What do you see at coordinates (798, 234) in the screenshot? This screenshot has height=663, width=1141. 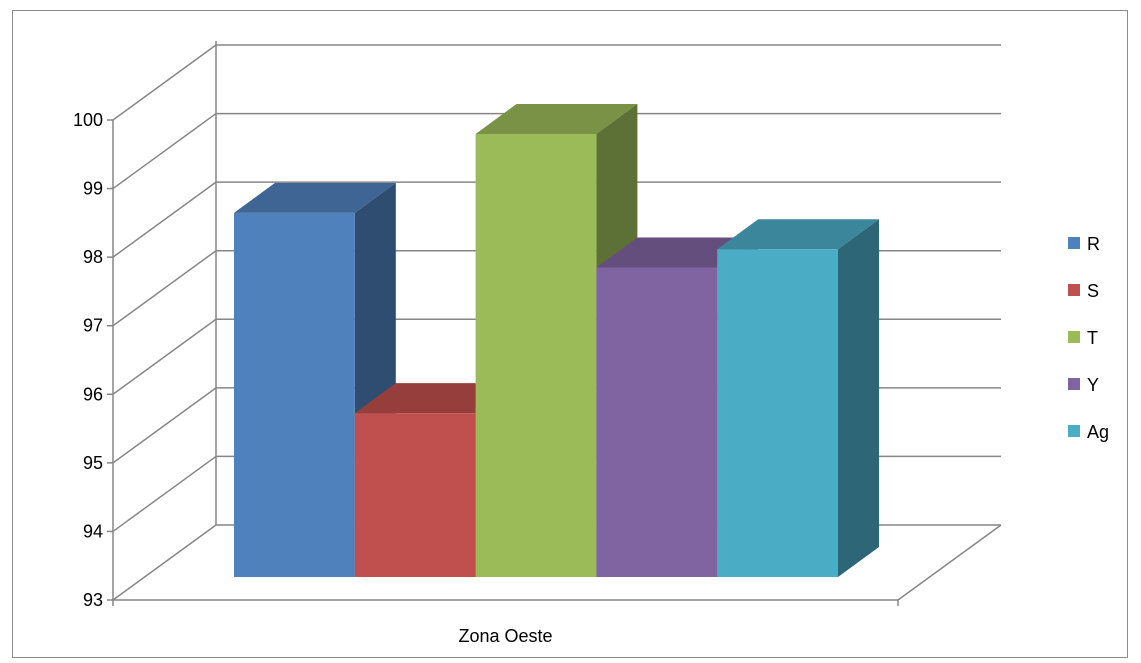 I see `bar-top-Ag` at bounding box center [798, 234].